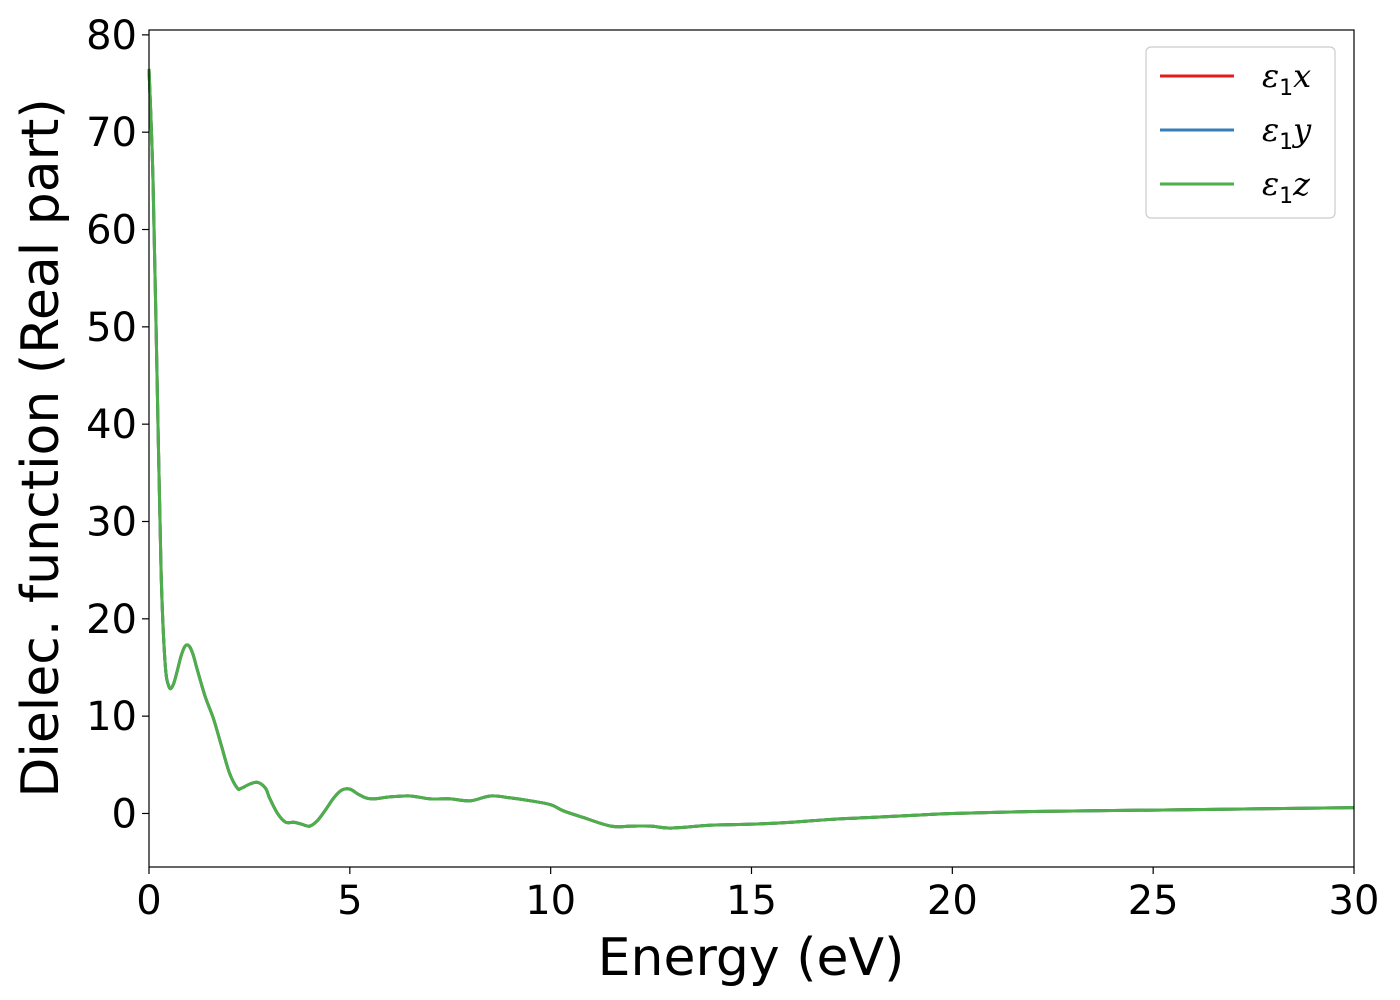  I want to click on y-tick-label: 20, so click(111, 620).